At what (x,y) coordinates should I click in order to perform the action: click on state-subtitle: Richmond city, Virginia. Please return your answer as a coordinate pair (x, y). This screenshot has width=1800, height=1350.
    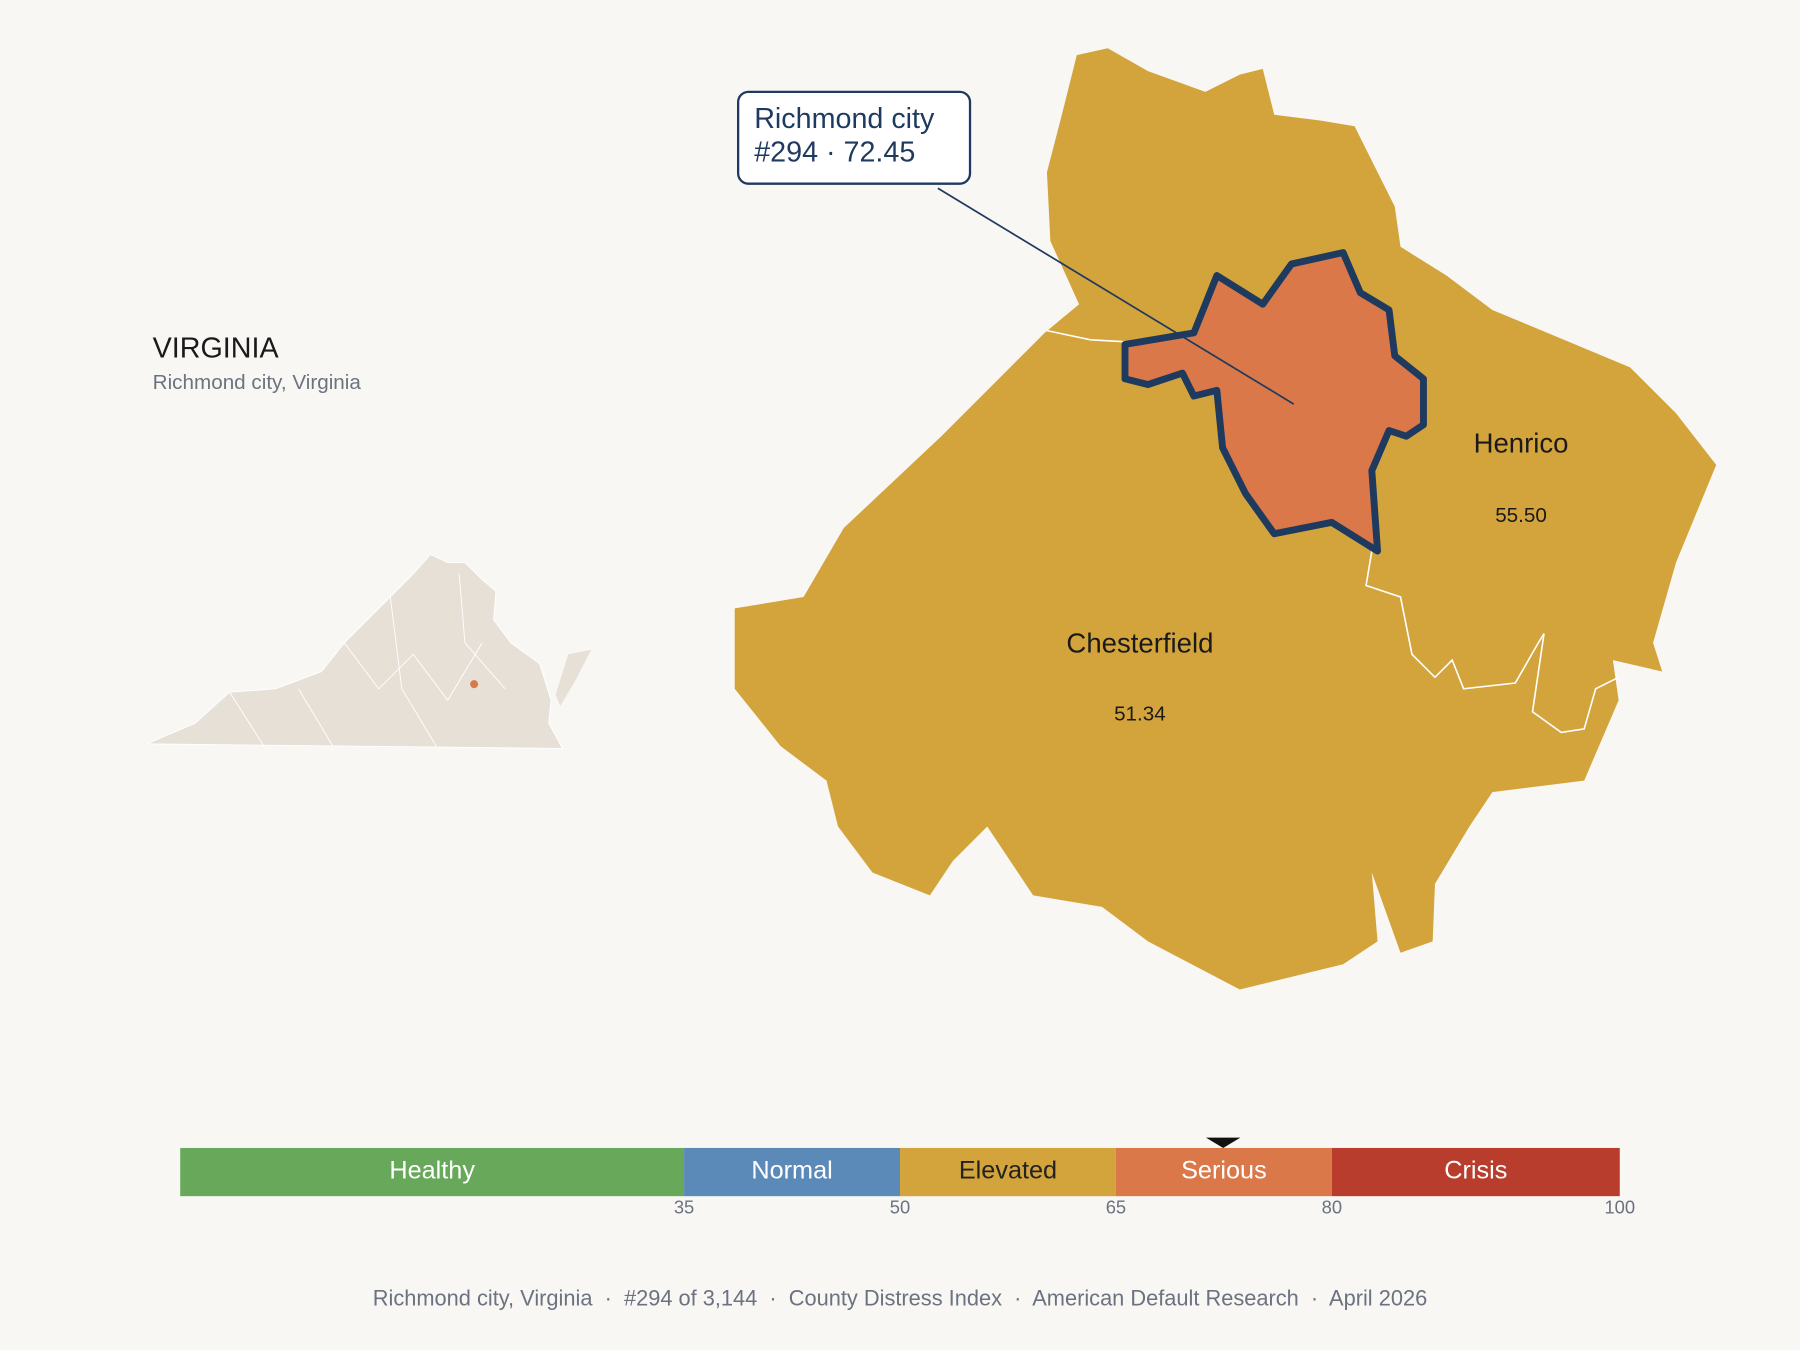
    Looking at the image, I should click on (257, 382).